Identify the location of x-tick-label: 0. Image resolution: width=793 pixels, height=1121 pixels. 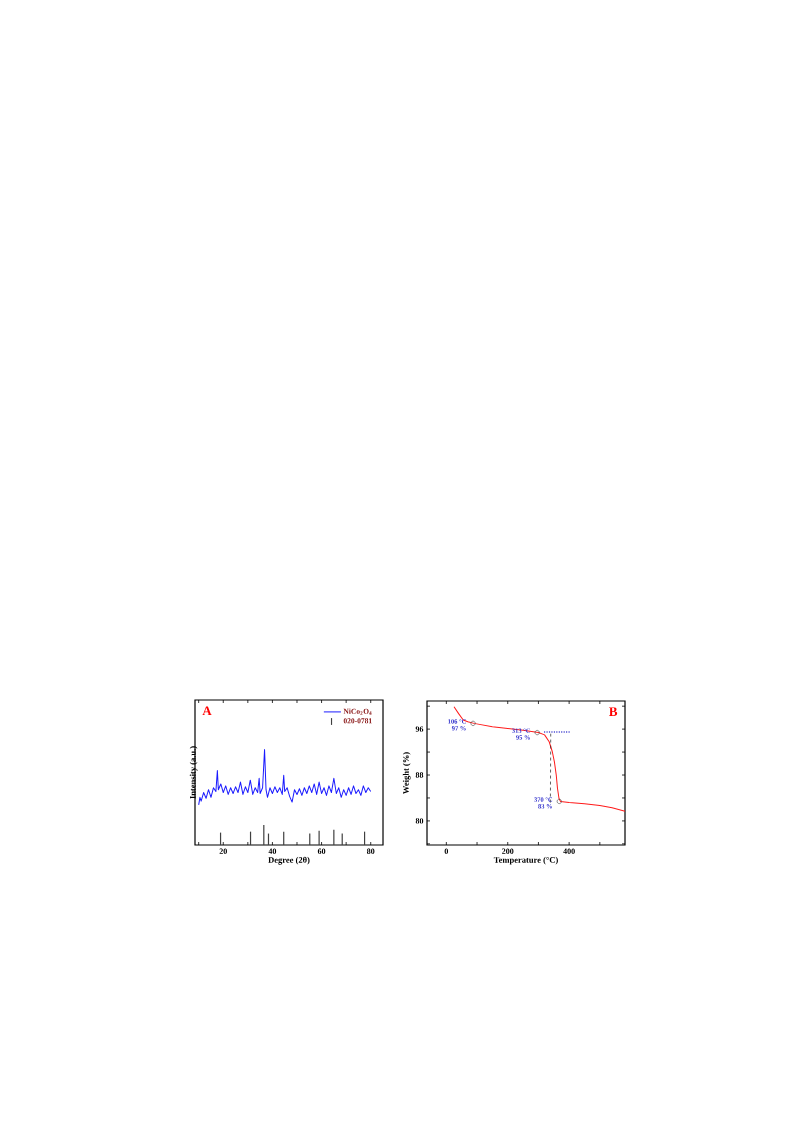
(446, 851).